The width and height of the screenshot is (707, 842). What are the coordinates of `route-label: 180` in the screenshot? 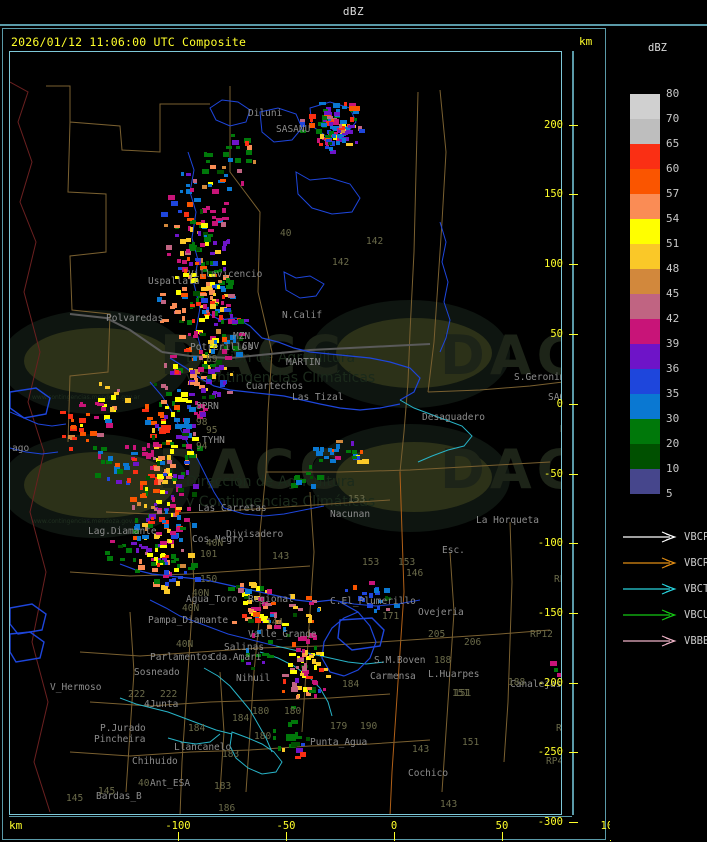 It's located at (263, 736).